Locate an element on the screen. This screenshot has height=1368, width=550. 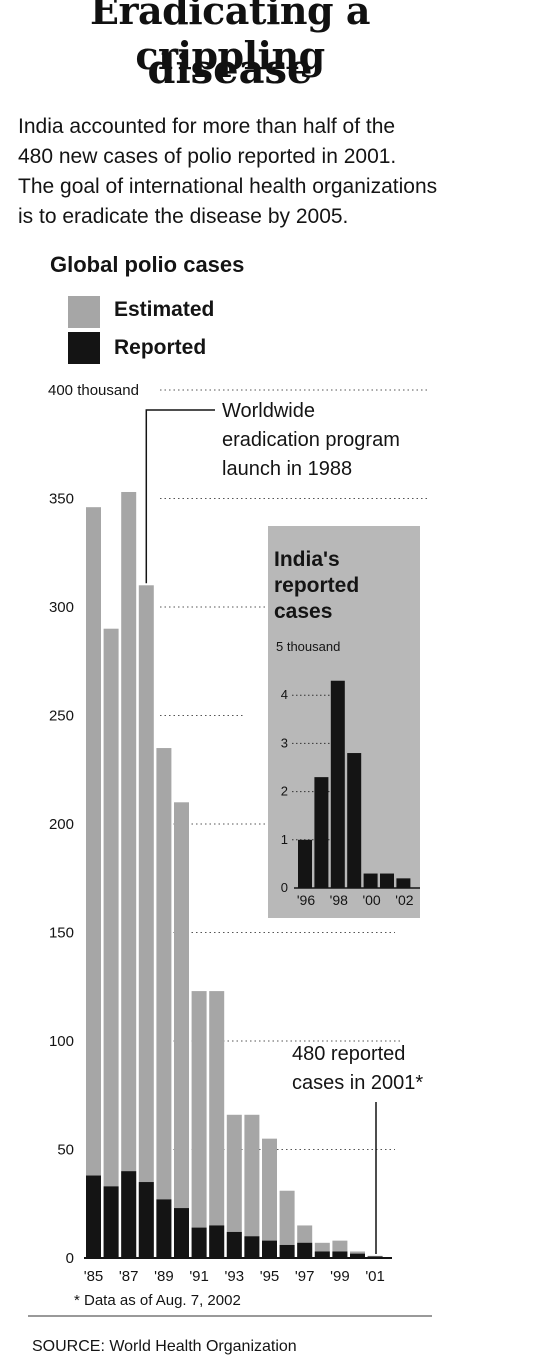
x-tick-label-95: '95 is located at coordinates (270, 1276).